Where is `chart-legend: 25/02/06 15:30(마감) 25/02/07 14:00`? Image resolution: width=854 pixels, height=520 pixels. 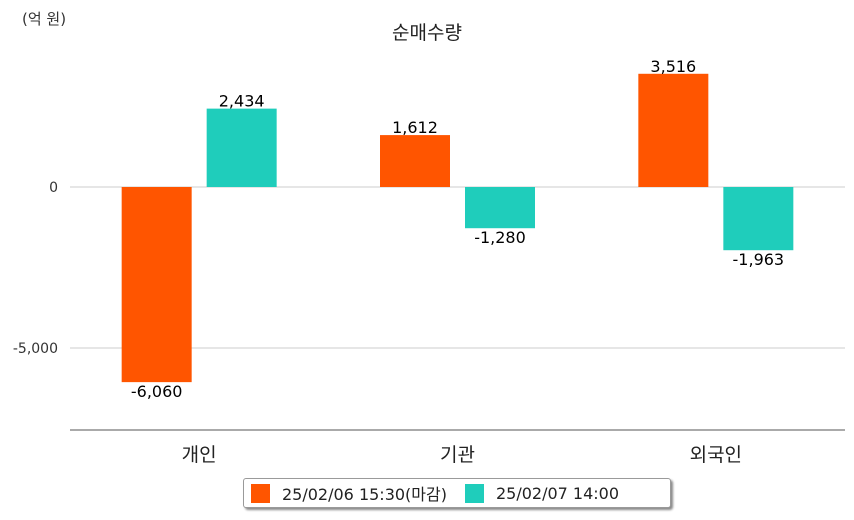
chart-legend: 25/02/06 15:30(마감) 25/02/07 14:00 is located at coordinates (457, 493).